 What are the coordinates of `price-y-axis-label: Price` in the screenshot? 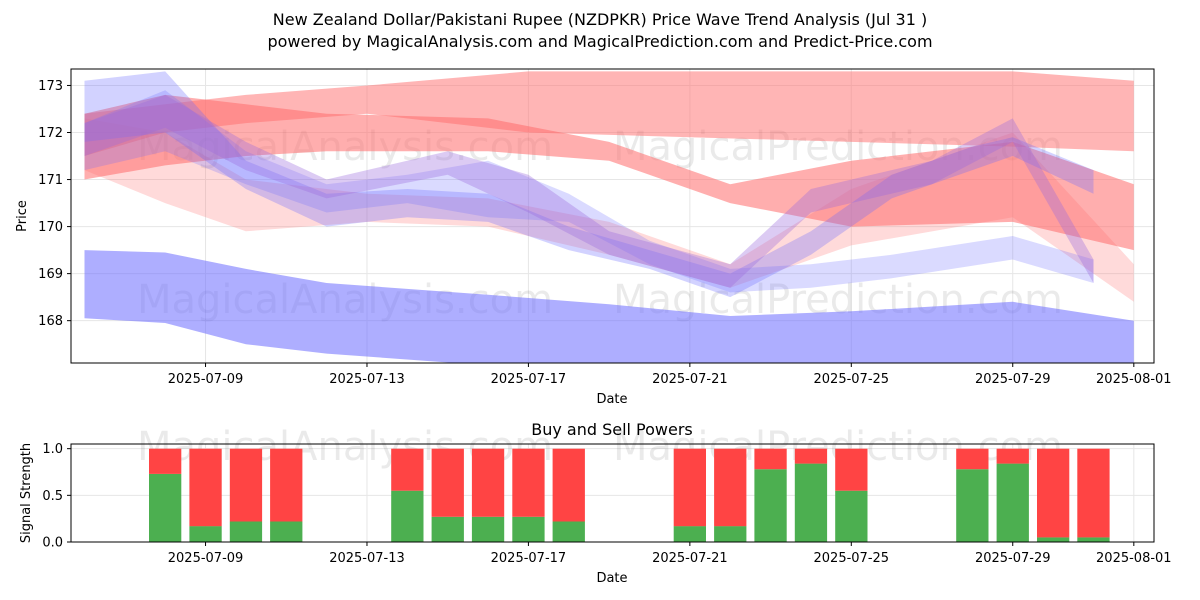 It's located at (22, 216).